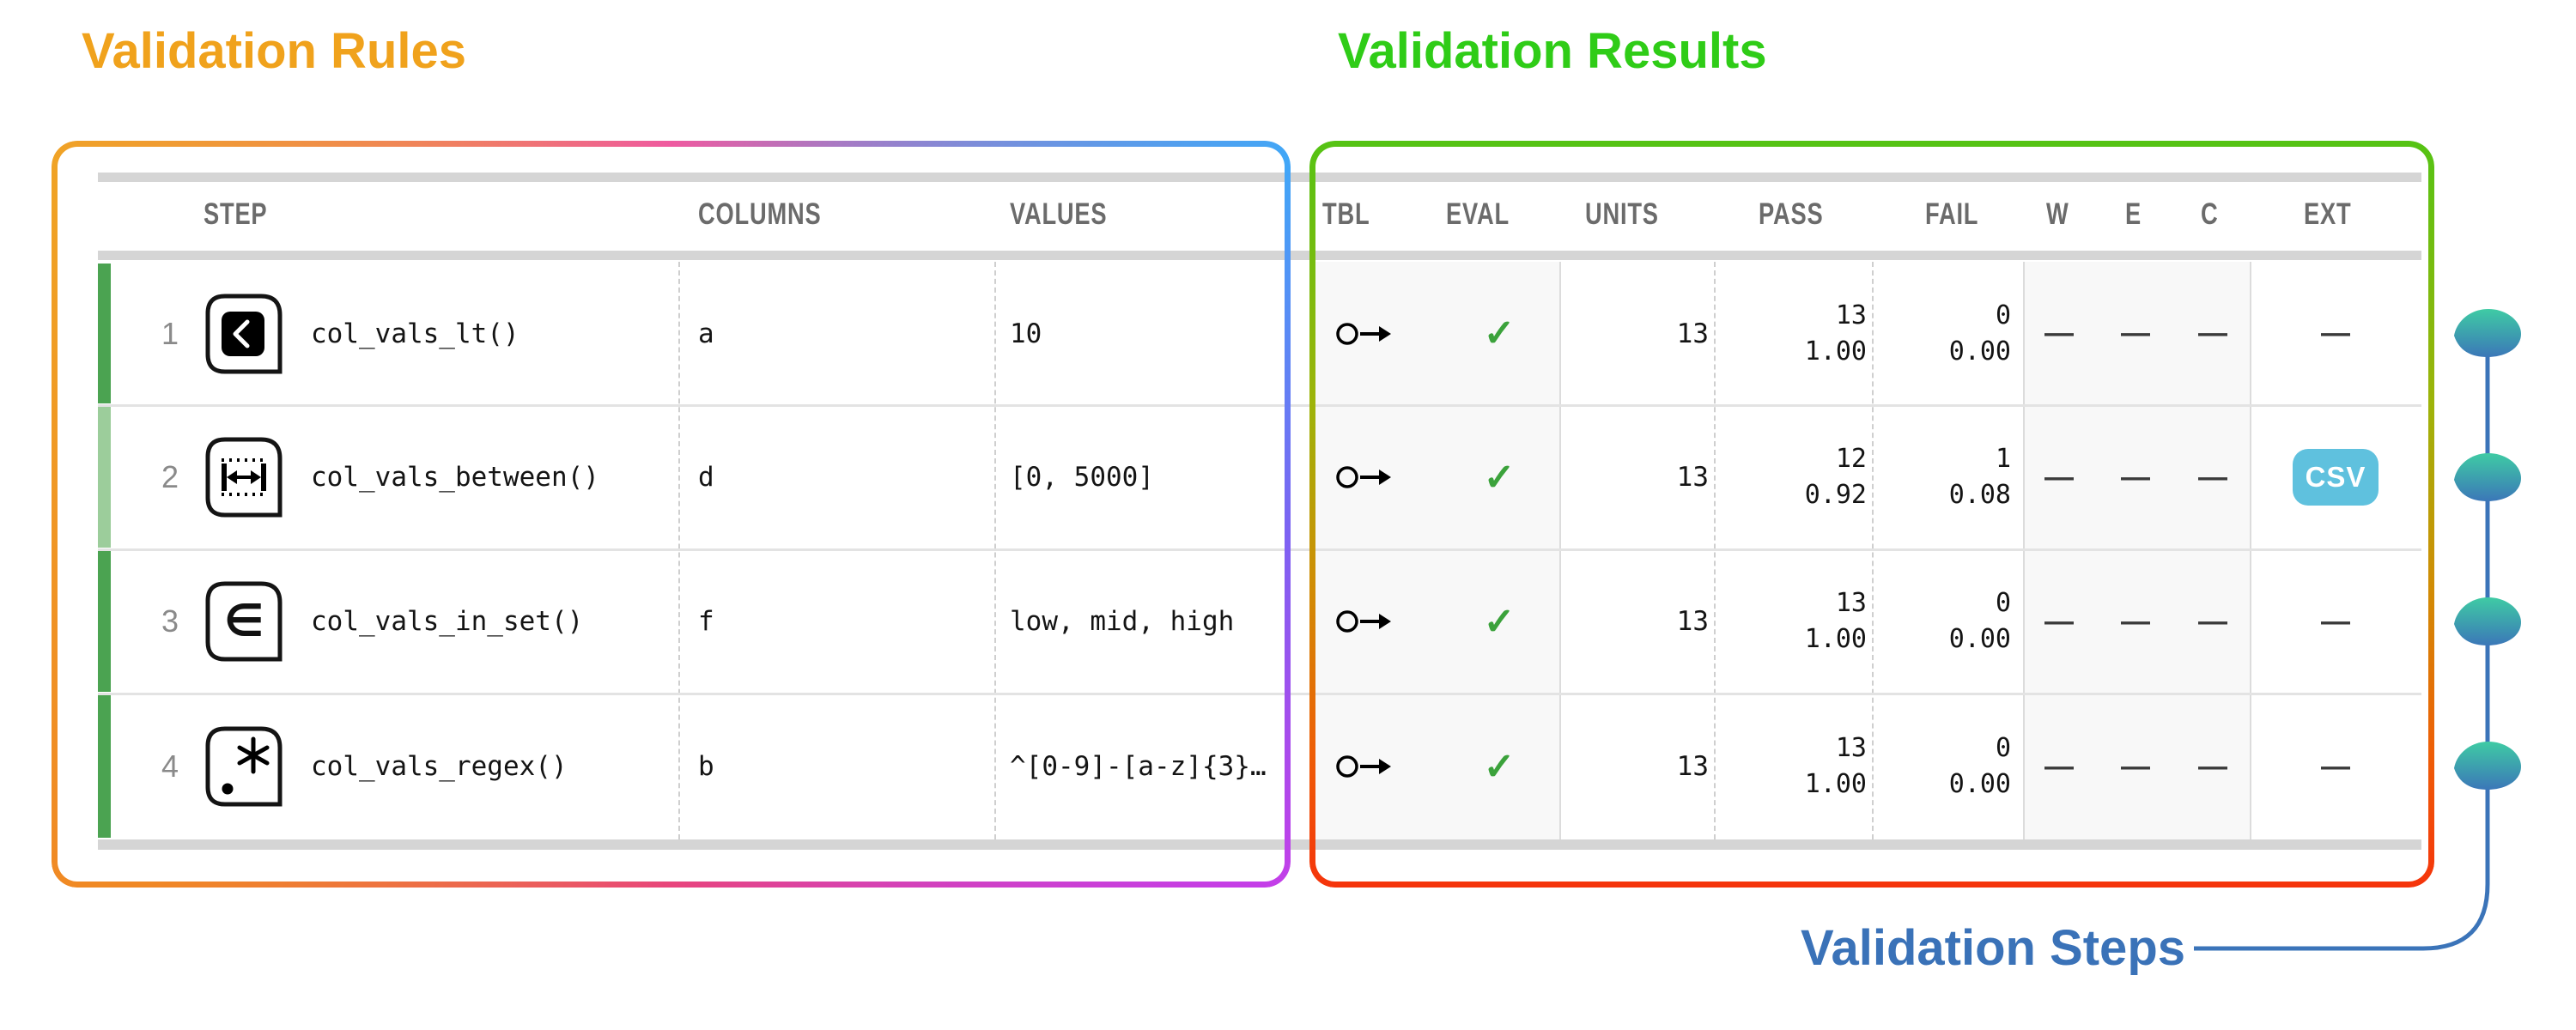  What do you see at coordinates (1980, 495) in the screenshot?
I see `fail-fraction: 0.08` at bounding box center [1980, 495].